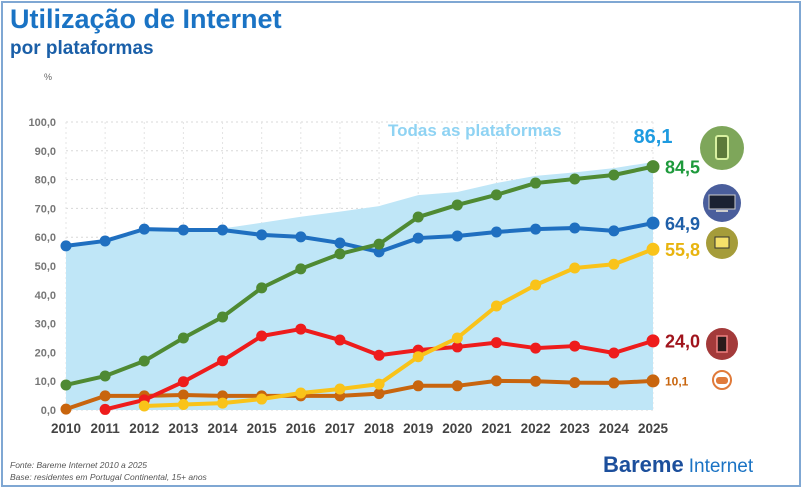 This screenshot has height=488, width=802. What do you see at coordinates (682, 167) in the screenshot?
I see `end-value-label: 84,5` at bounding box center [682, 167].